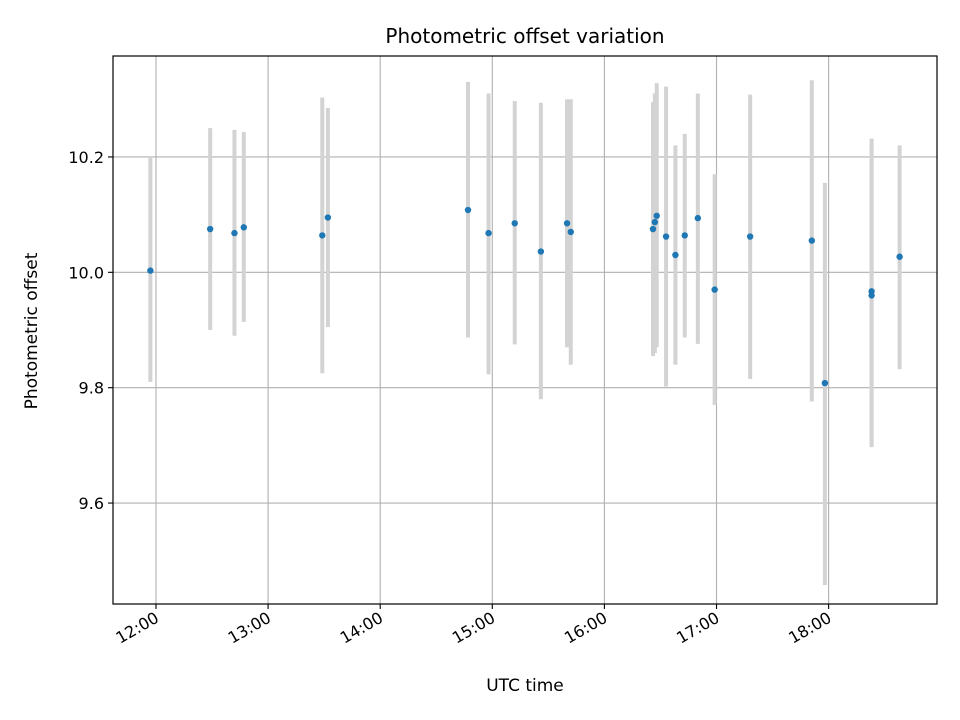  I want to click on y-tick-label: 9.8, so click(91, 388).